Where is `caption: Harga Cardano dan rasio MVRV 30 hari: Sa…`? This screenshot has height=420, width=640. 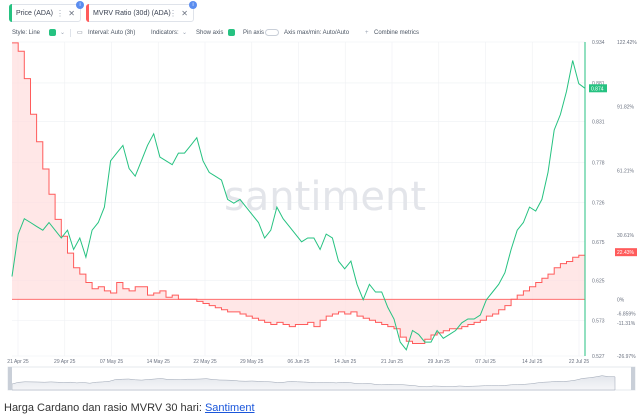 caption: Harga Cardano dan rasio MVRV 30 hari: Sa… is located at coordinates (129, 408).